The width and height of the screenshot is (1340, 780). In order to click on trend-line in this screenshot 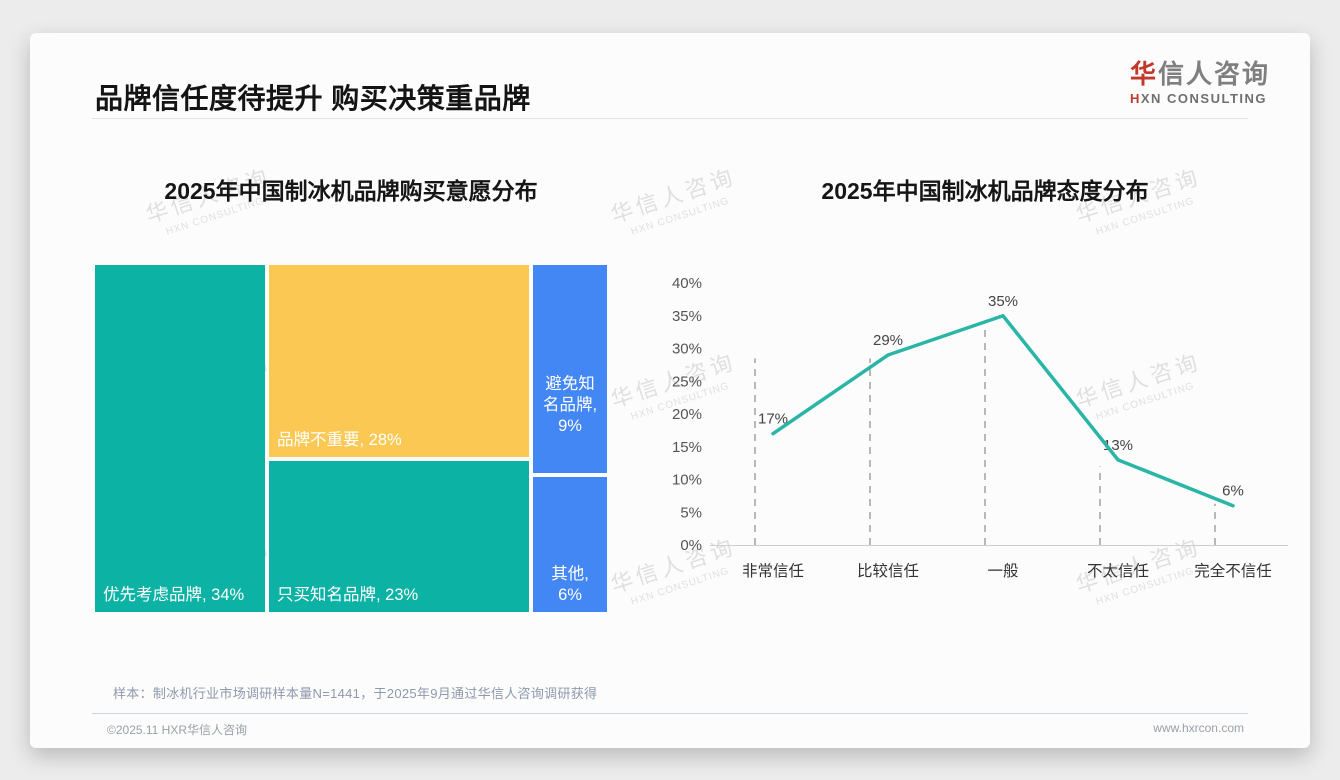, I will do `click(1003, 411)`.